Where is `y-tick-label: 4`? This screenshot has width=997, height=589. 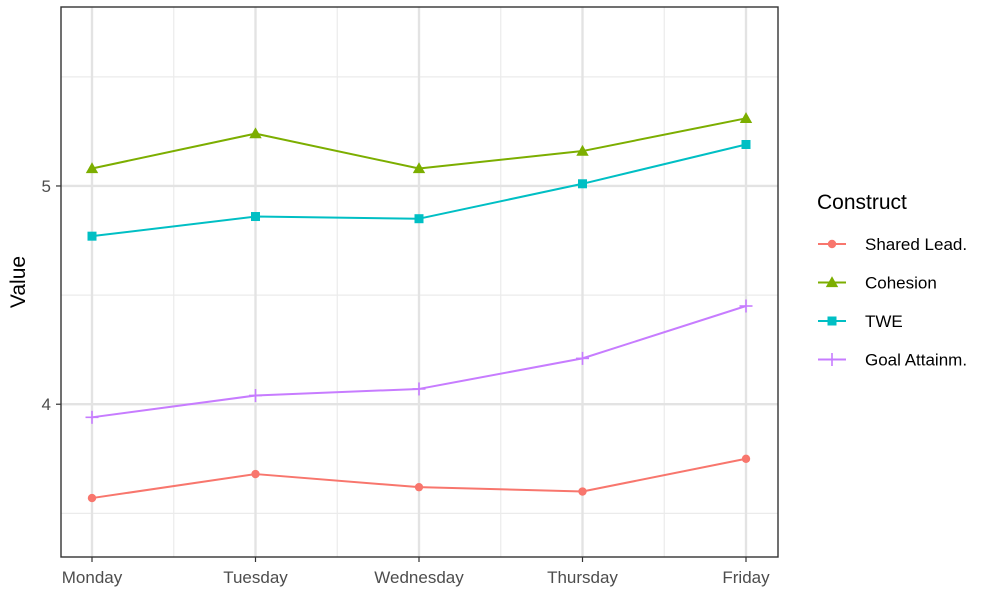 y-tick-label: 4 is located at coordinates (46, 404).